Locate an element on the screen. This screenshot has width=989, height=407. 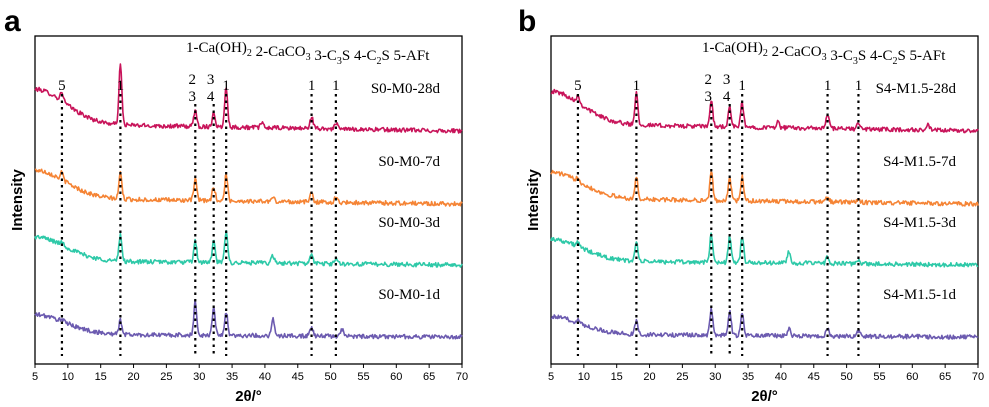
series-label: S4-M1.5-7d is located at coordinates (919, 162).